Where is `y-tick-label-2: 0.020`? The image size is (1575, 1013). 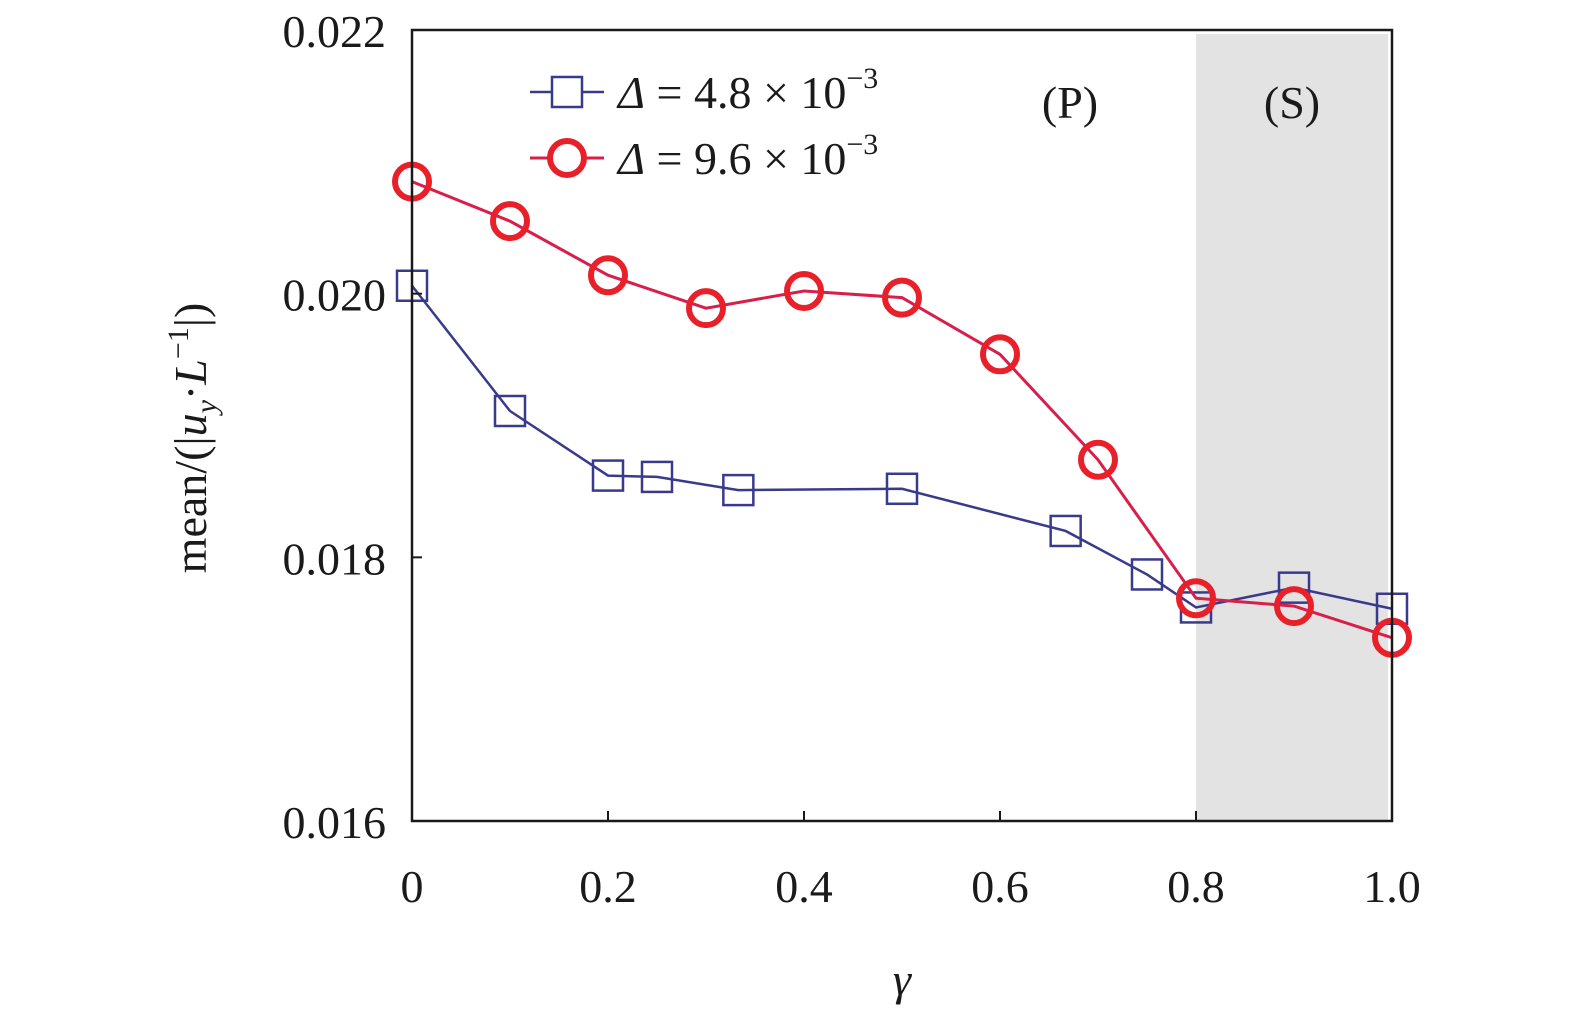 y-tick-label-2: 0.020 is located at coordinates (335, 295).